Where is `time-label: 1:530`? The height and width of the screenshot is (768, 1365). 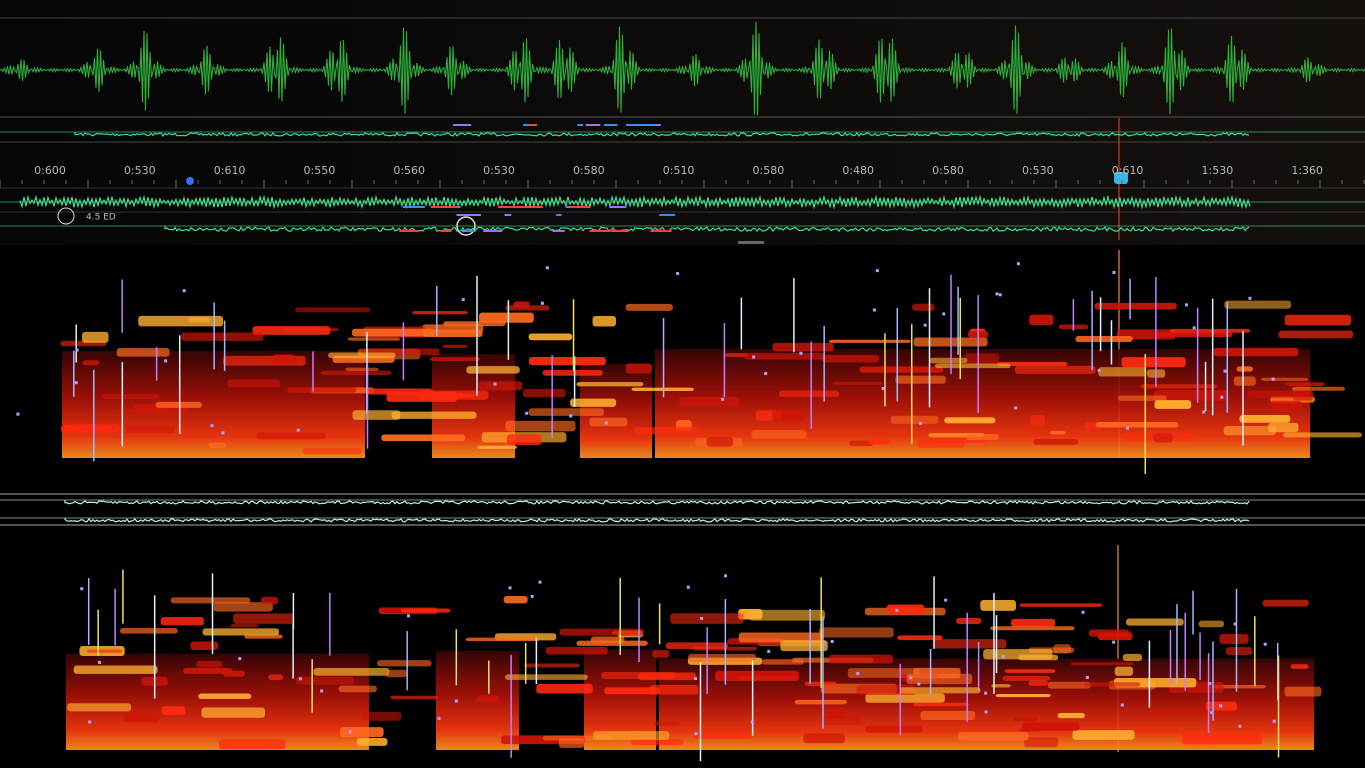 time-label: 1:530 is located at coordinates (1218, 170).